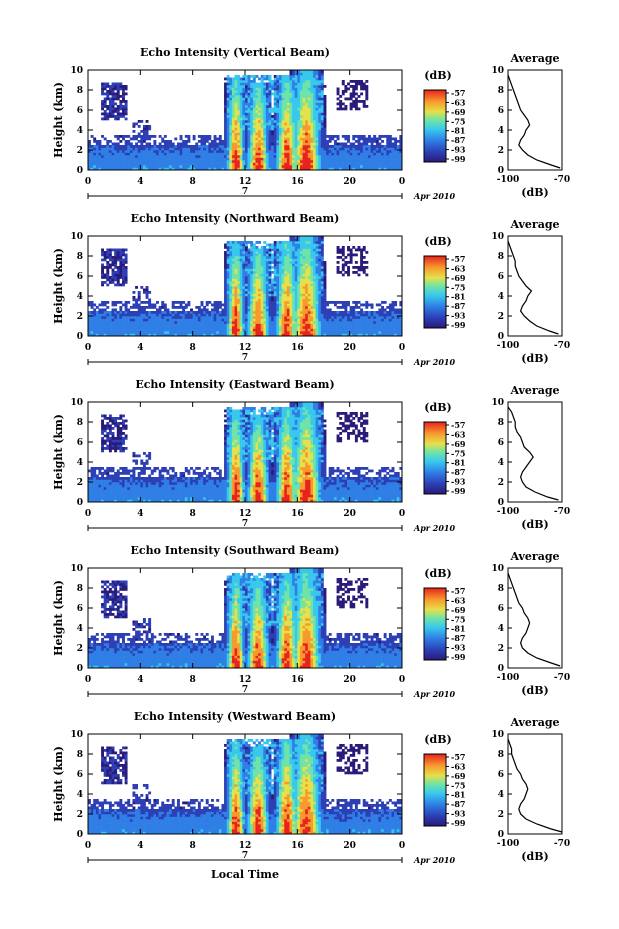  What do you see at coordinates (235, 52) in the screenshot?
I see `chart-title: Echo Intensity (Vertical Beam)` at bounding box center [235, 52].